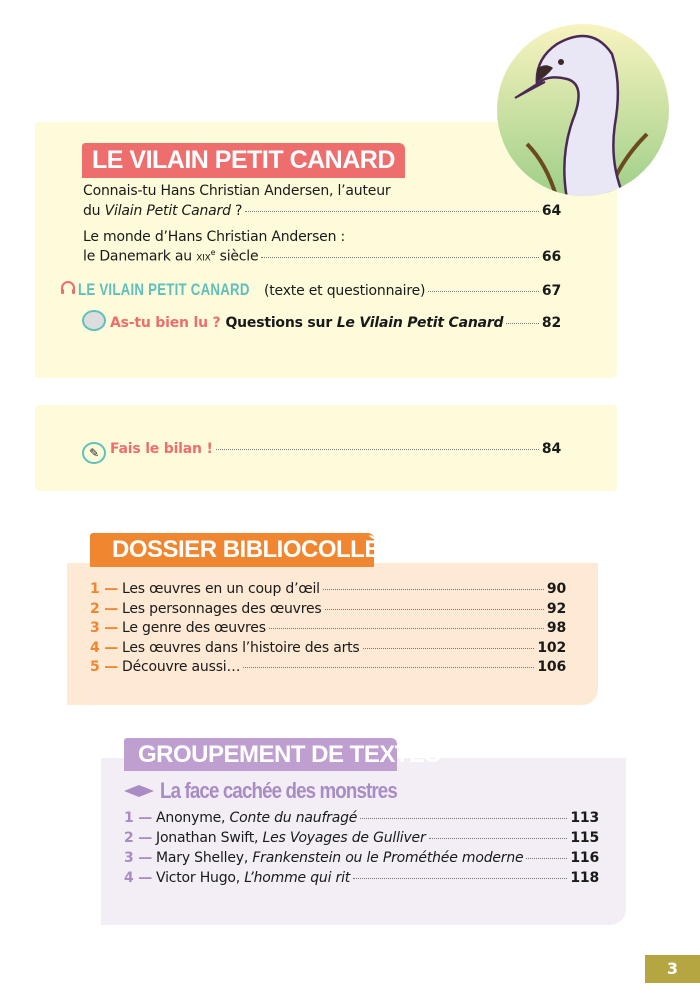 Image resolution: width=700 pixels, height=1008 pixels. I want to click on toc-entry: 5 — Découvre aussi… 106, so click(328, 667).